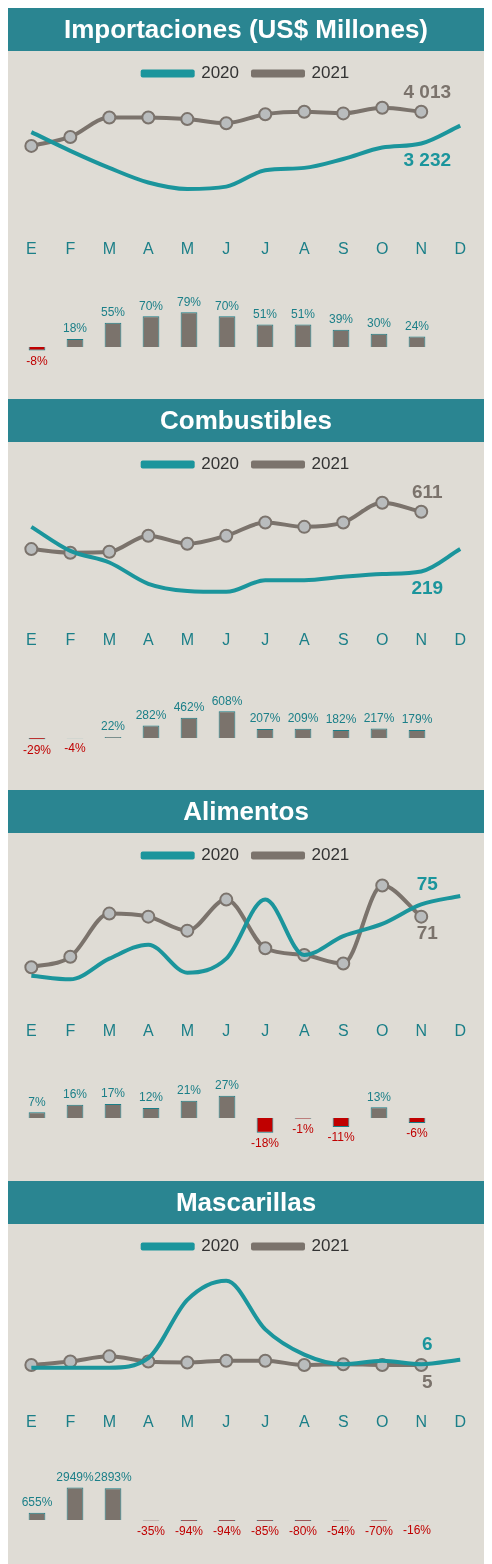  Describe the element at coordinates (246, 420) in the screenshot. I see `chart-title: Combustibles` at that location.